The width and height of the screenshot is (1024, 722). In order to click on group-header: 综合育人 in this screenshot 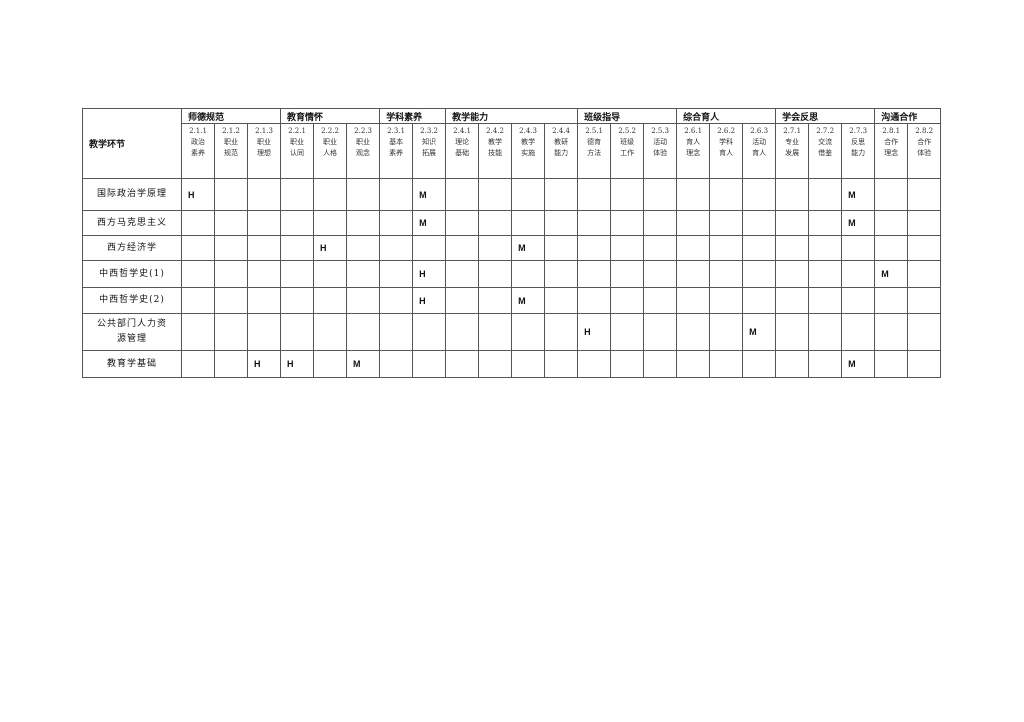, I will do `click(726, 116)`.